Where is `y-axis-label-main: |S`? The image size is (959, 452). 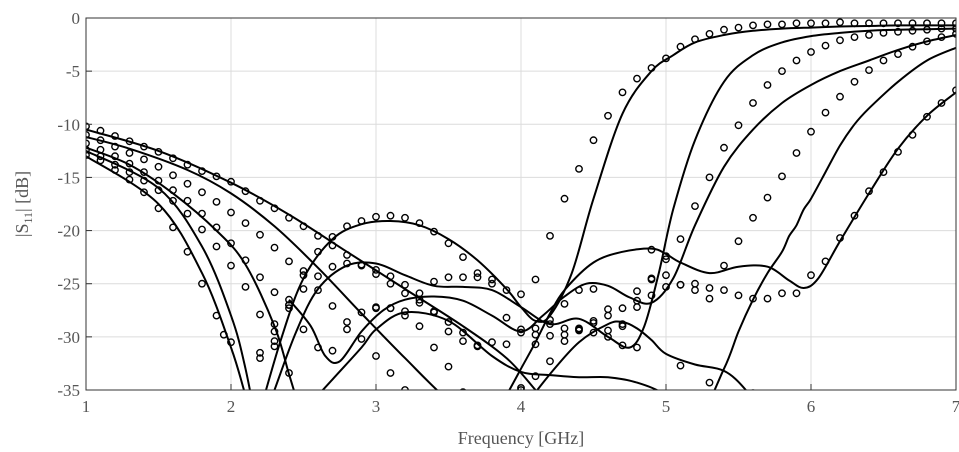
y-axis-label-main: |S is located at coordinates (22, 231).